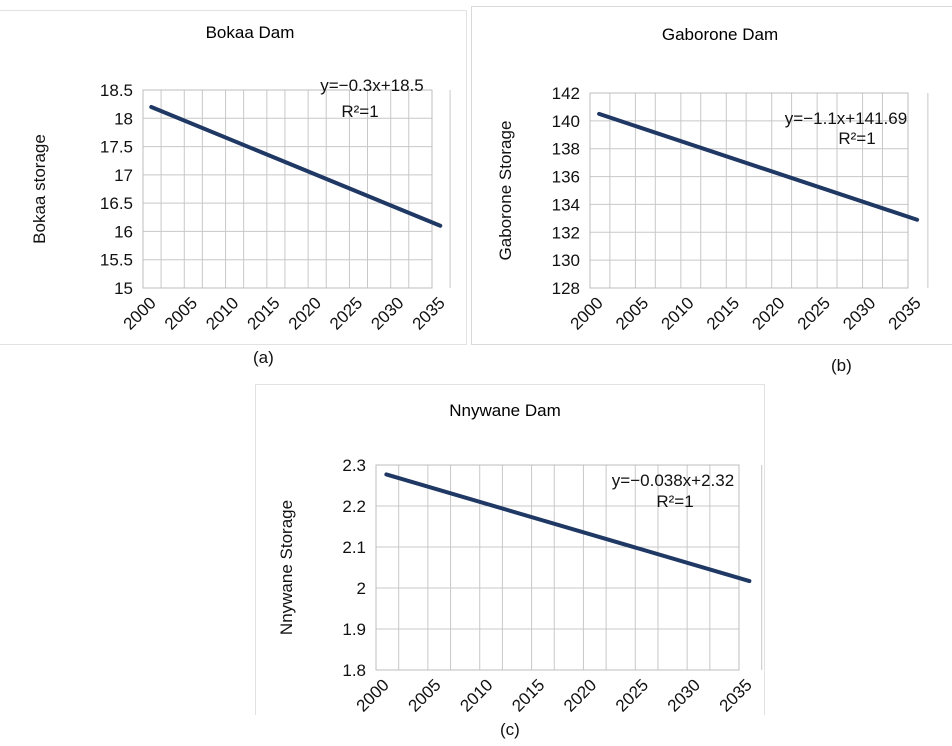 This screenshot has width=952, height=746. Describe the element at coordinates (505, 410) in the screenshot. I see `chart-title: Nnywane Dam` at that location.